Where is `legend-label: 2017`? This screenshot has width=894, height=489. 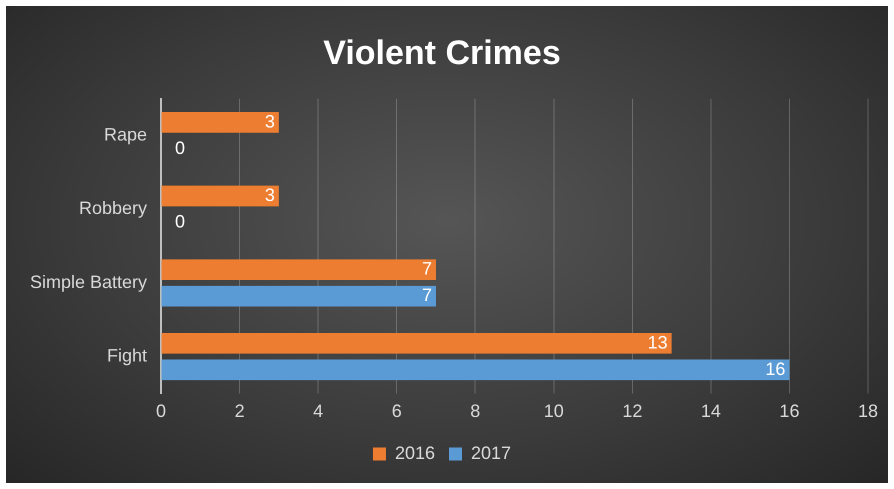 legend-label: 2017 is located at coordinates (491, 452).